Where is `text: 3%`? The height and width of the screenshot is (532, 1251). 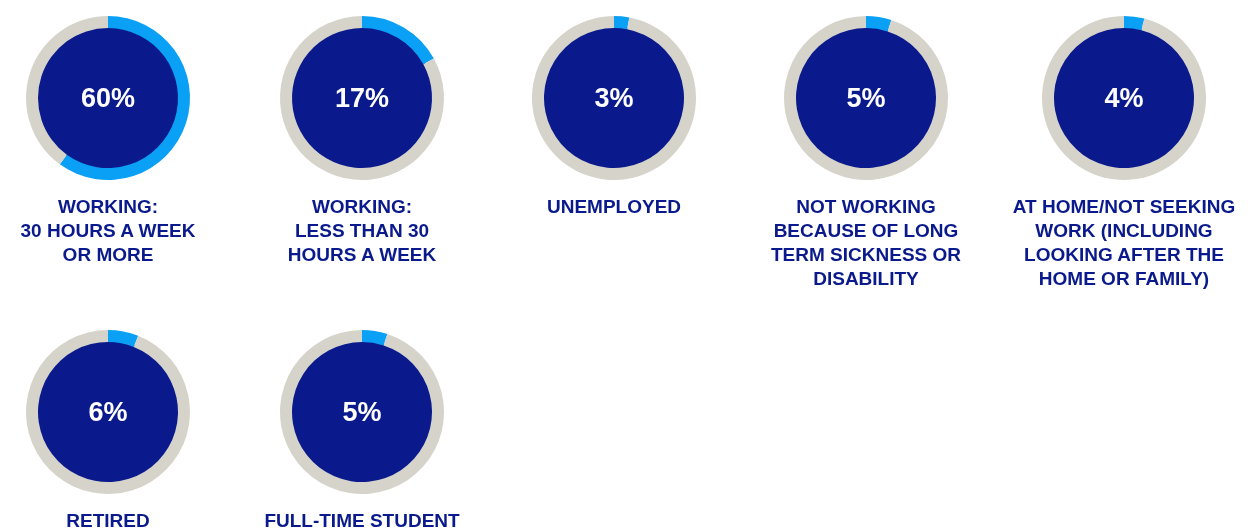 text: 3% is located at coordinates (614, 98).